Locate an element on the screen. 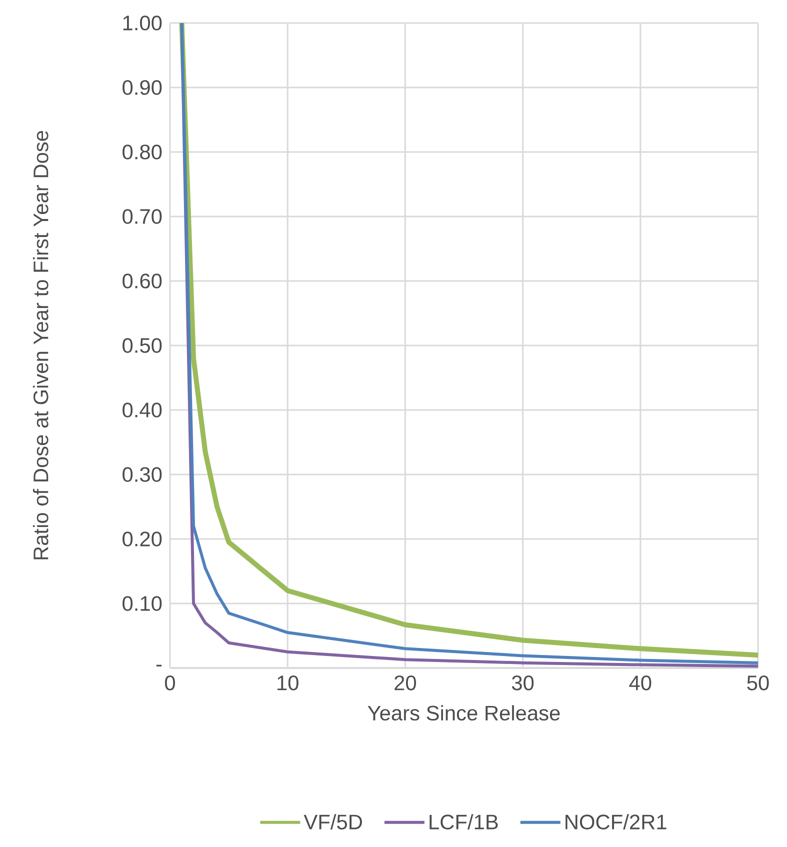 This screenshot has width=787, height=847. x-tick-label: 10 is located at coordinates (288, 683).